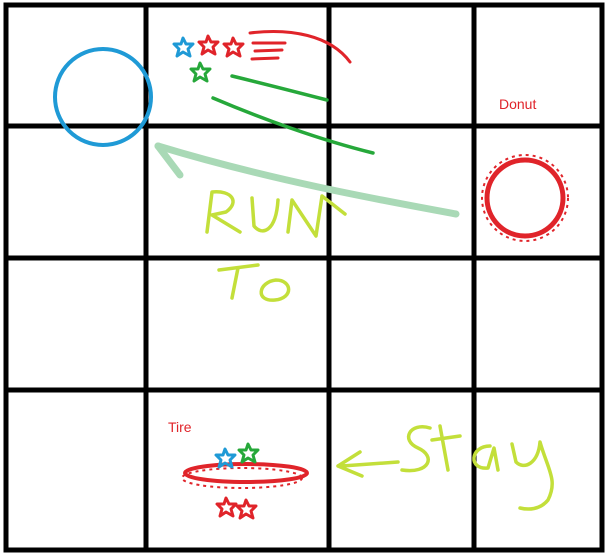  What do you see at coordinates (208, 58) in the screenshot?
I see `top-stars` at bounding box center [208, 58].